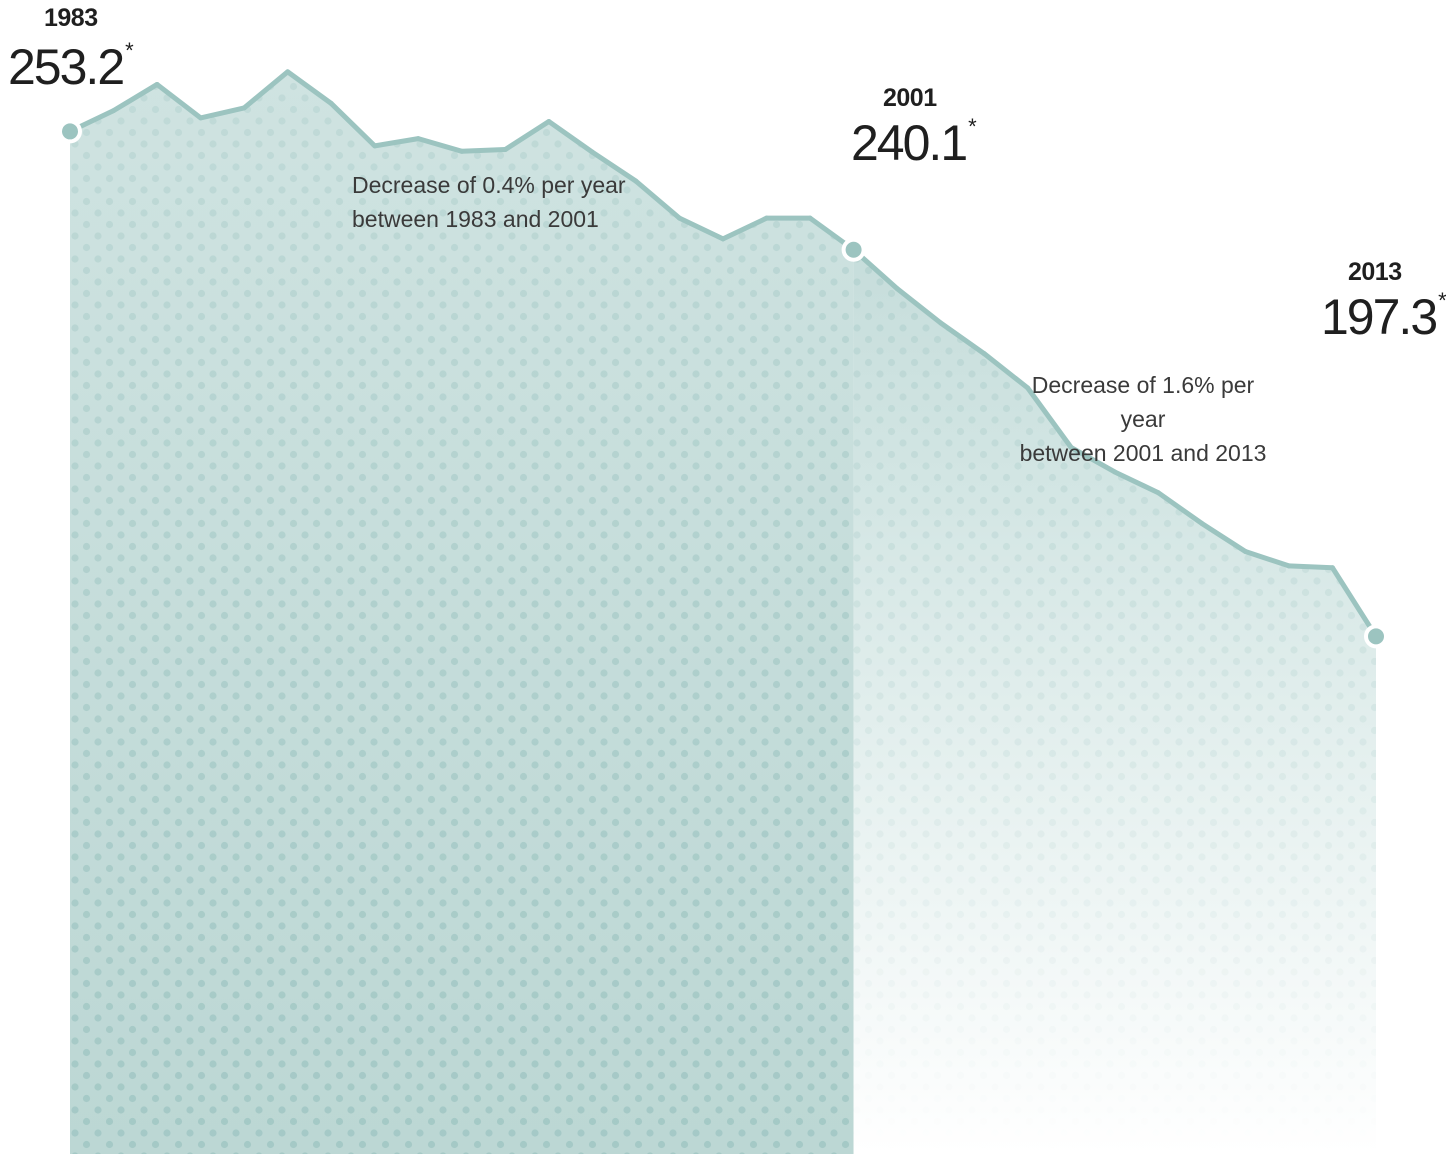 This screenshot has width=1446, height=1154. I want to click on annotation-line: Decrease of 0.4% per year, so click(489, 185).